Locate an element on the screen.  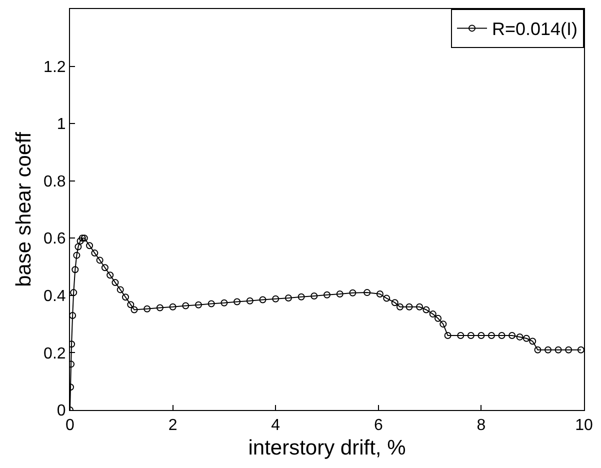
x-tick-label: 4 is located at coordinates (275, 425).